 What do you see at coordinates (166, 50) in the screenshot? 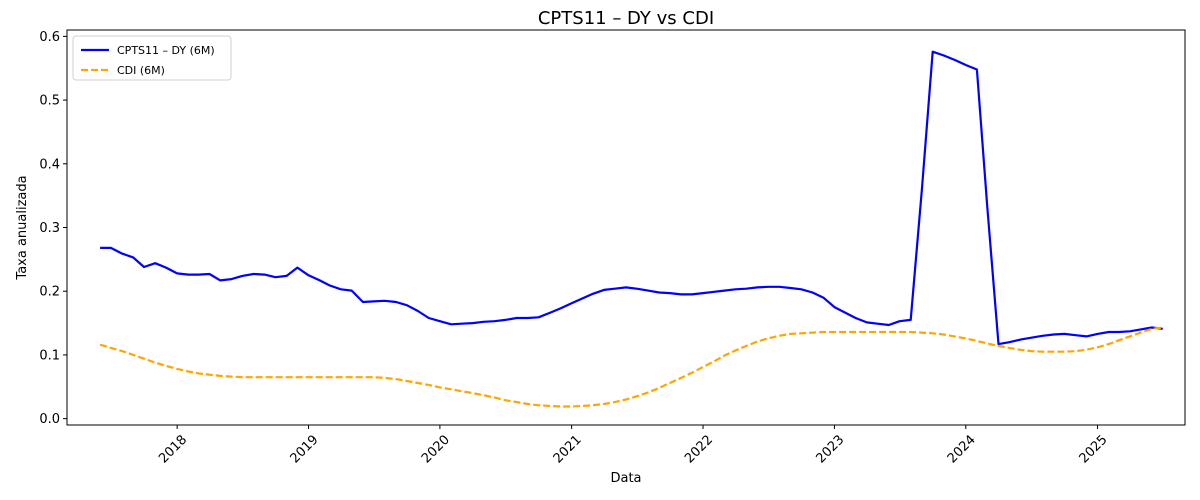
I see `legend-label: CPTS11 – DY (6M)` at bounding box center [166, 50].